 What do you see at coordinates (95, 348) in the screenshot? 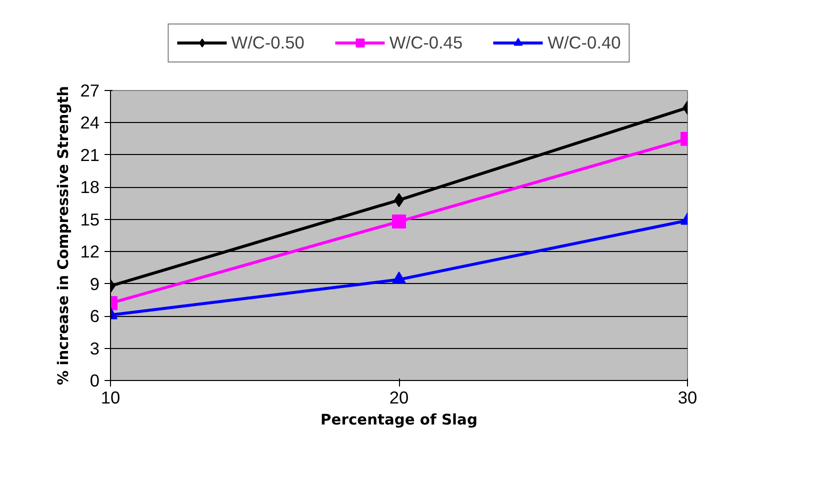
I see `y-tick-label: 3` at bounding box center [95, 348].